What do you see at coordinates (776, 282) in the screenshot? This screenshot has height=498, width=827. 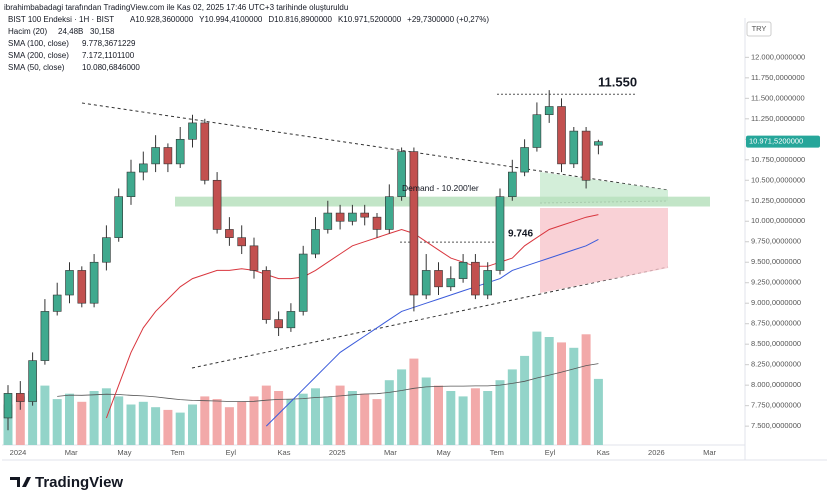 I see `y-tick-label: 9.250,0000000` at bounding box center [776, 282].